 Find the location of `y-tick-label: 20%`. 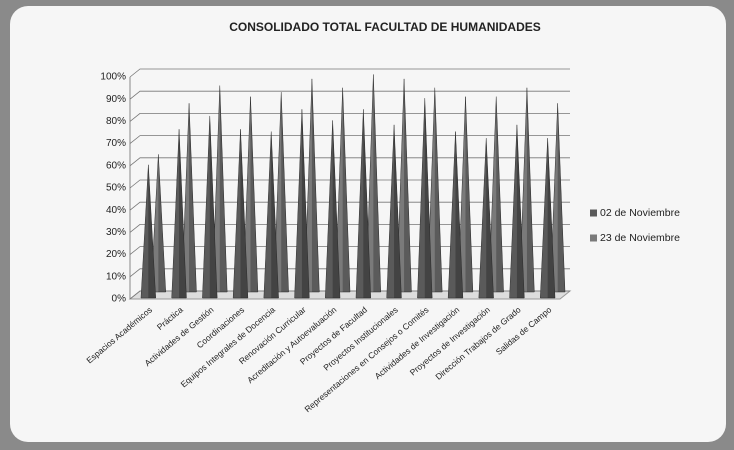

y-tick-label: 20% is located at coordinates (116, 254).